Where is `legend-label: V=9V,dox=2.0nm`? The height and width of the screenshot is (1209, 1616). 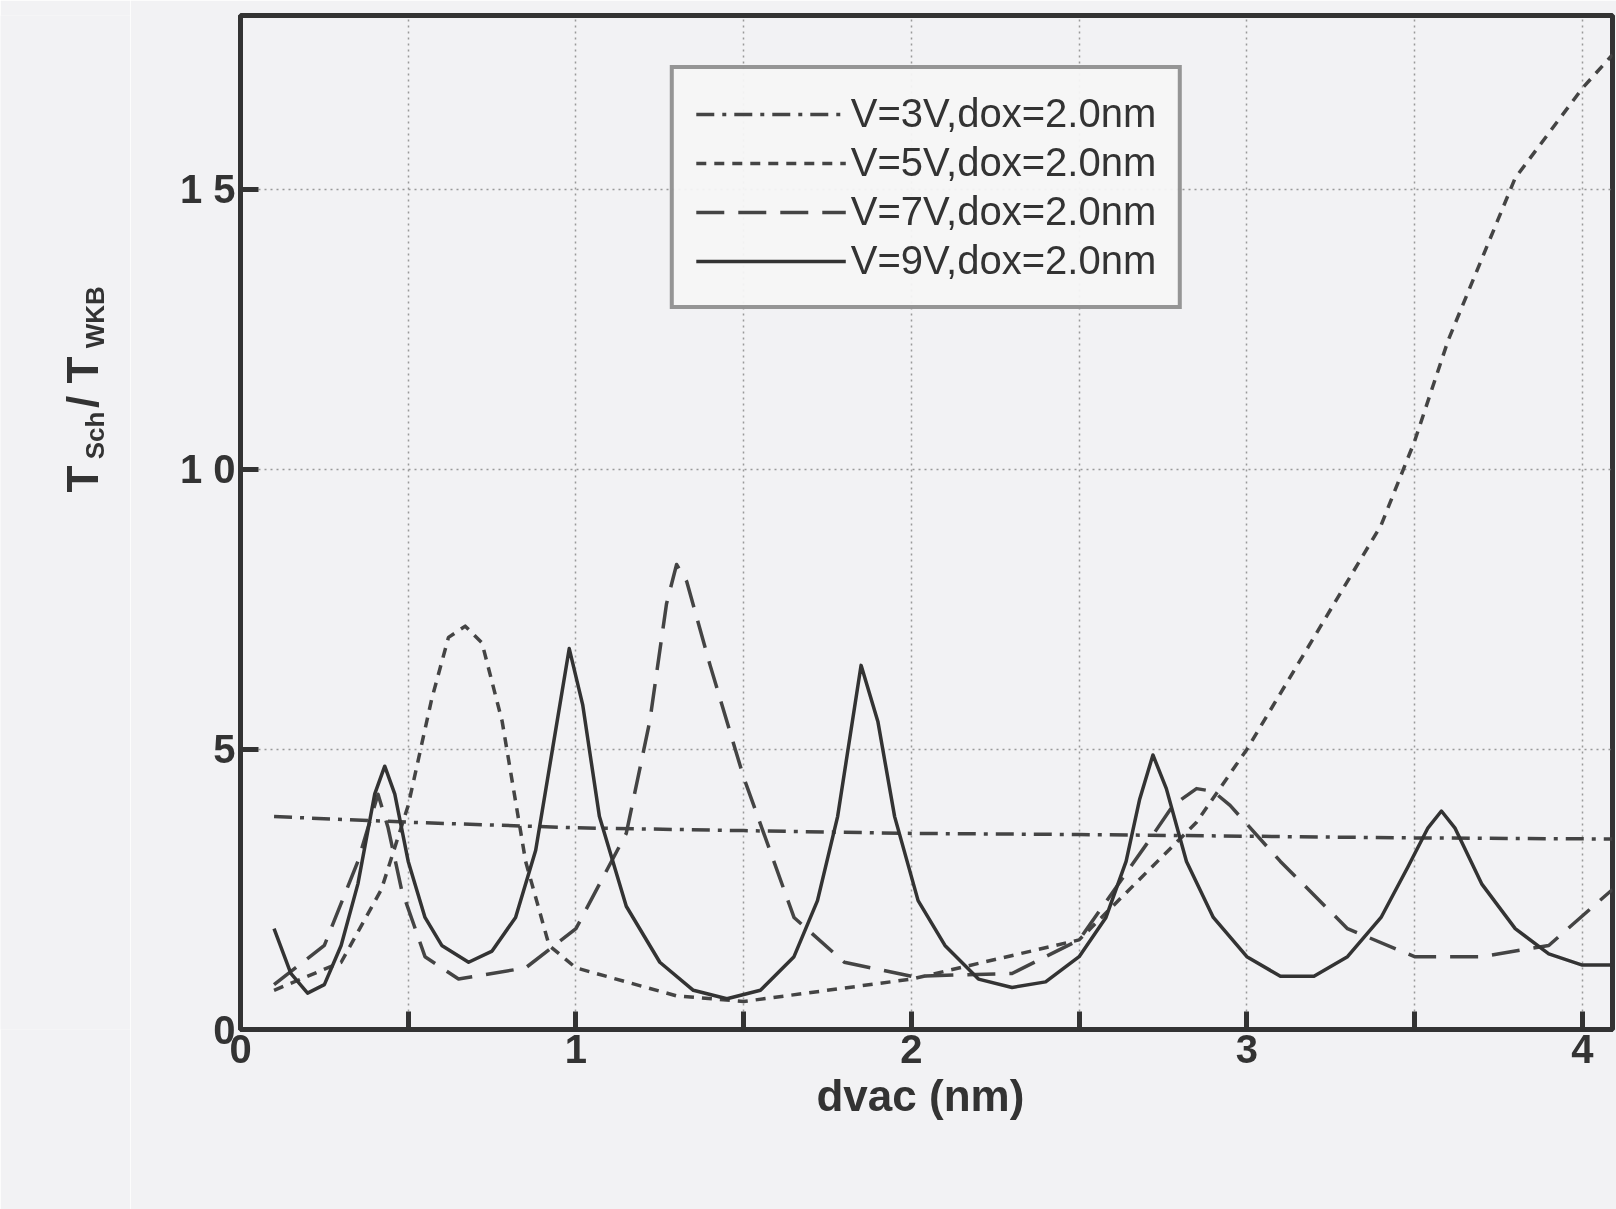
legend-label: V=9V,dox=2.0nm is located at coordinates (1003, 260).